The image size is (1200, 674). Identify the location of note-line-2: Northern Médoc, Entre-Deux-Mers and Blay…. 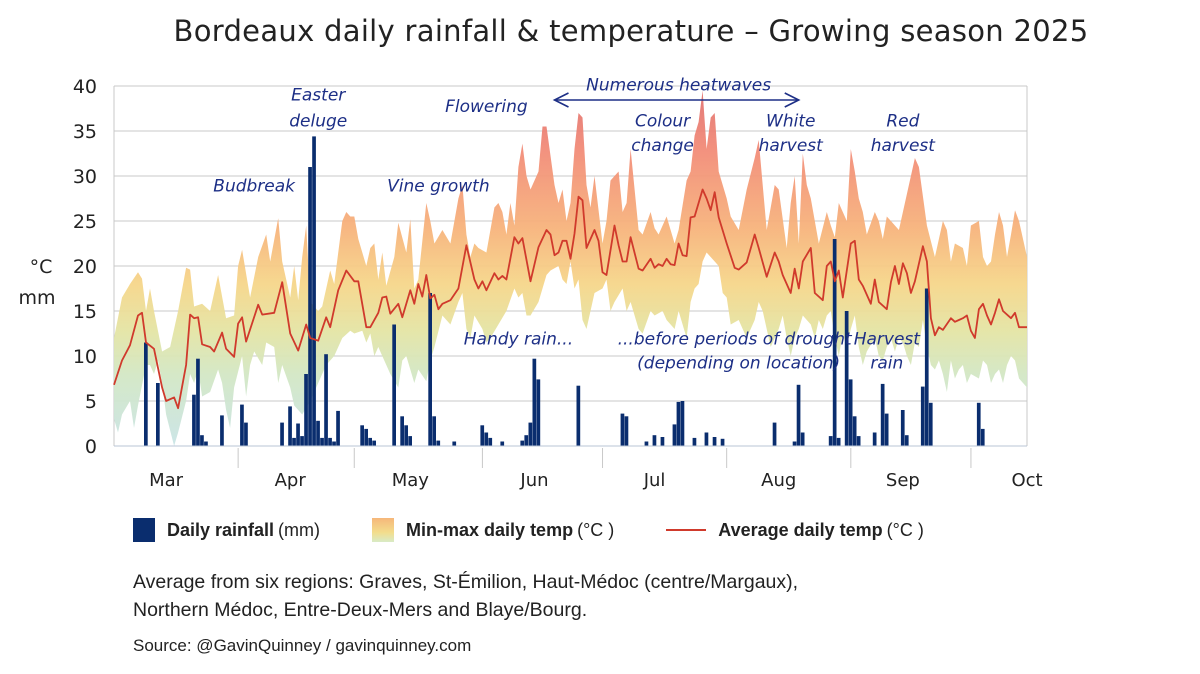
(360, 610).